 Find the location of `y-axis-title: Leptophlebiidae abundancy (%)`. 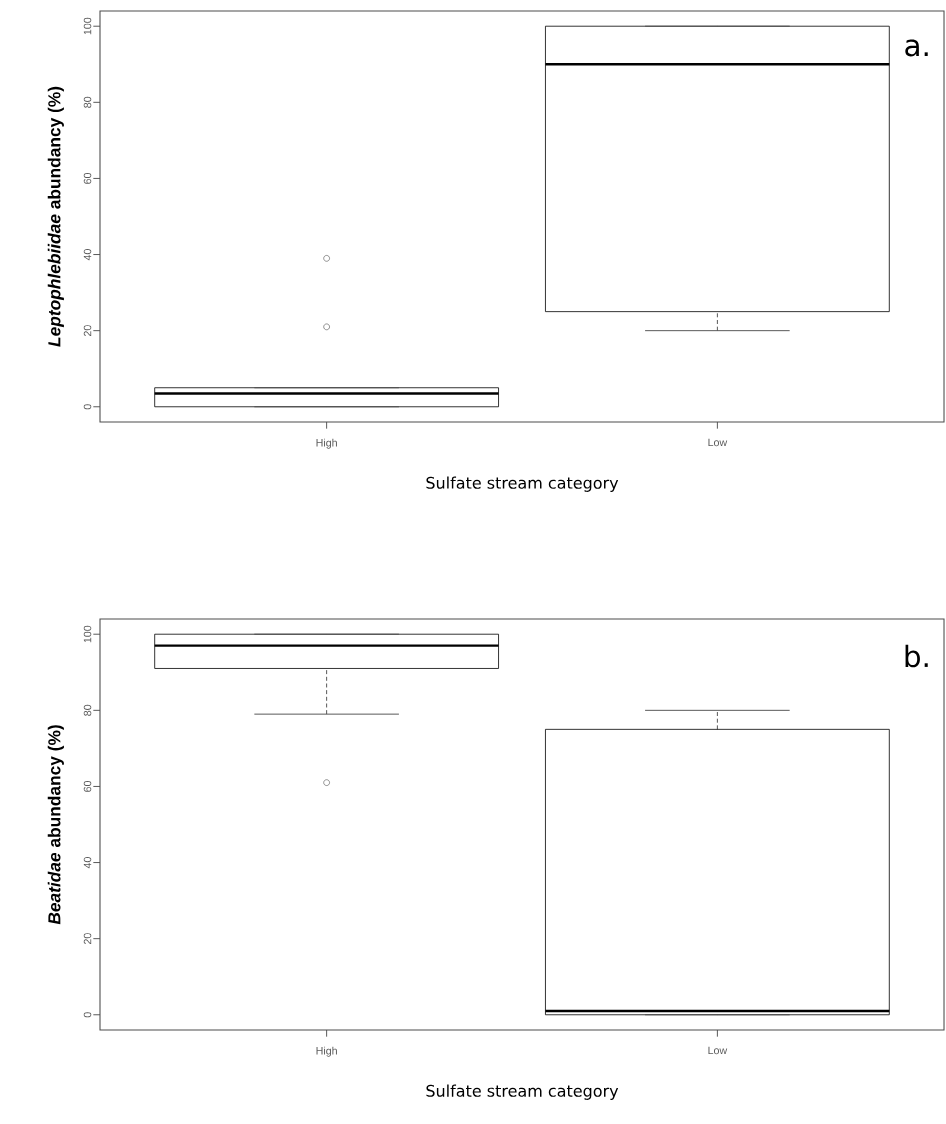

y-axis-title: Leptophlebiidae abundancy (%) is located at coordinates (55, 216).